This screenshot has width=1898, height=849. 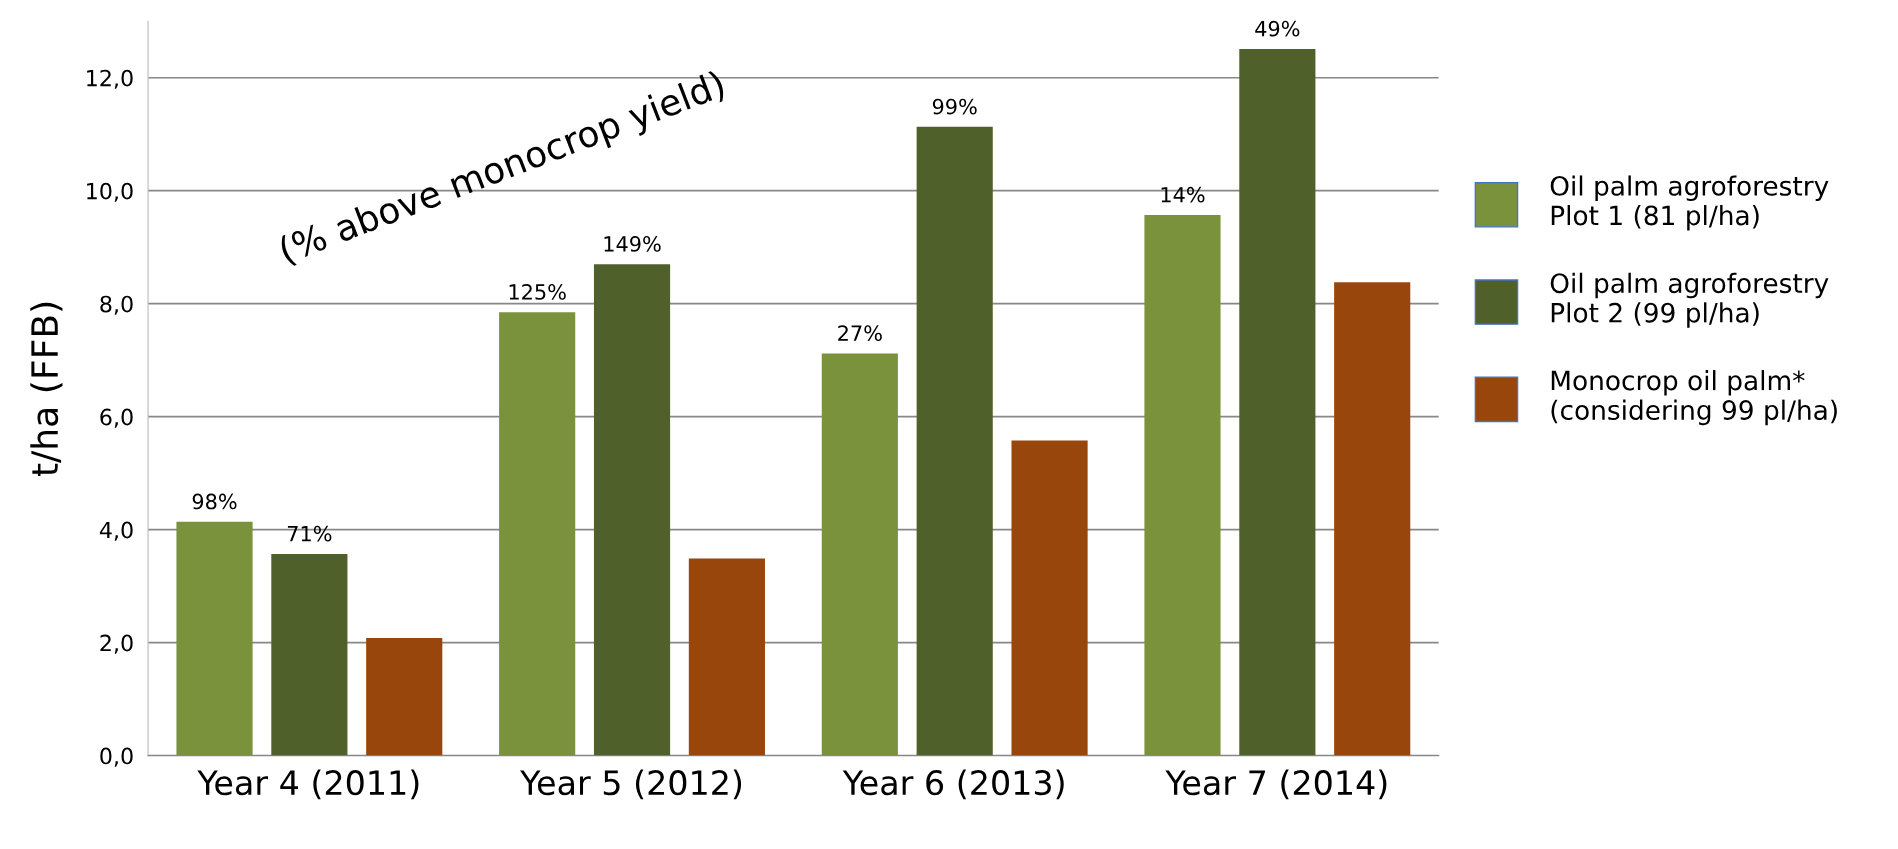 I want to click on annotation: 14%, so click(x=1183, y=194).